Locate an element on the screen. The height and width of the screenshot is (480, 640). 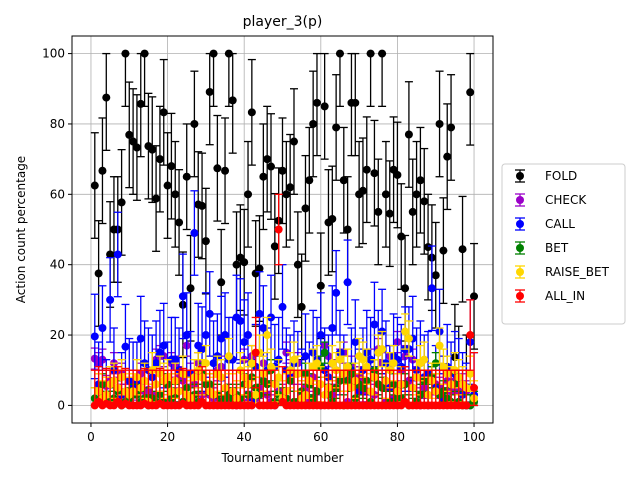
y-axis-label: Action count percentage is located at coordinates (21, 229).